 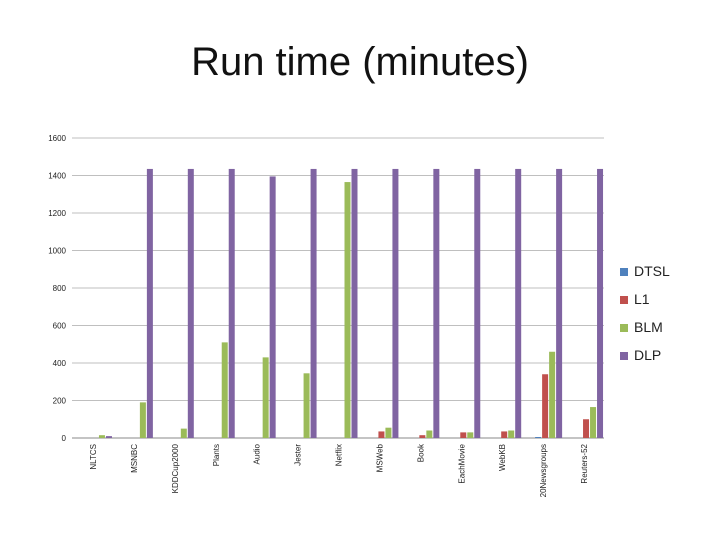 What do you see at coordinates (93, 457) in the screenshot?
I see `category-label: NLTCS` at bounding box center [93, 457].